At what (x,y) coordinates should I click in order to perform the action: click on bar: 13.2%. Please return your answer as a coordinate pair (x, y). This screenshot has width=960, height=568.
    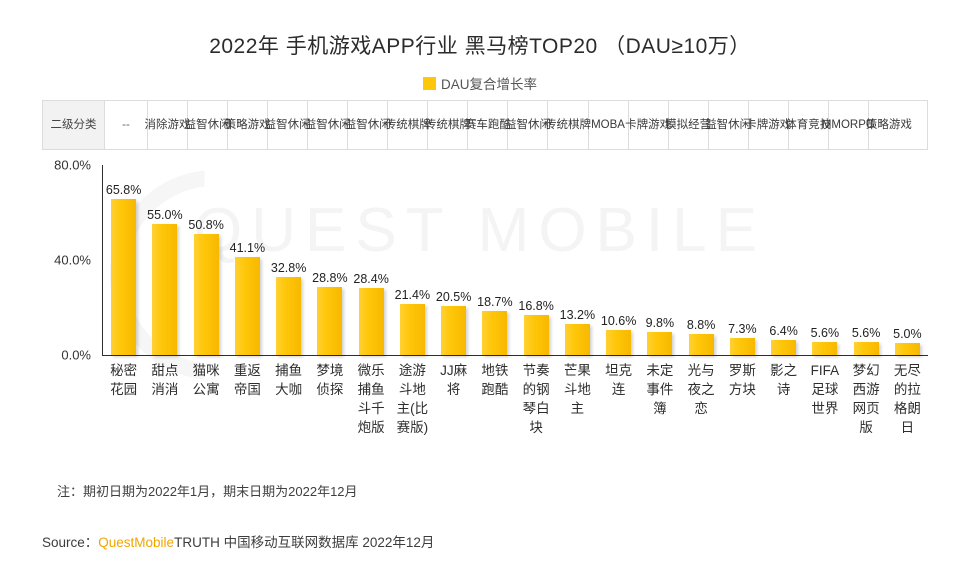
    Looking at the image, I should click on (577, 331).